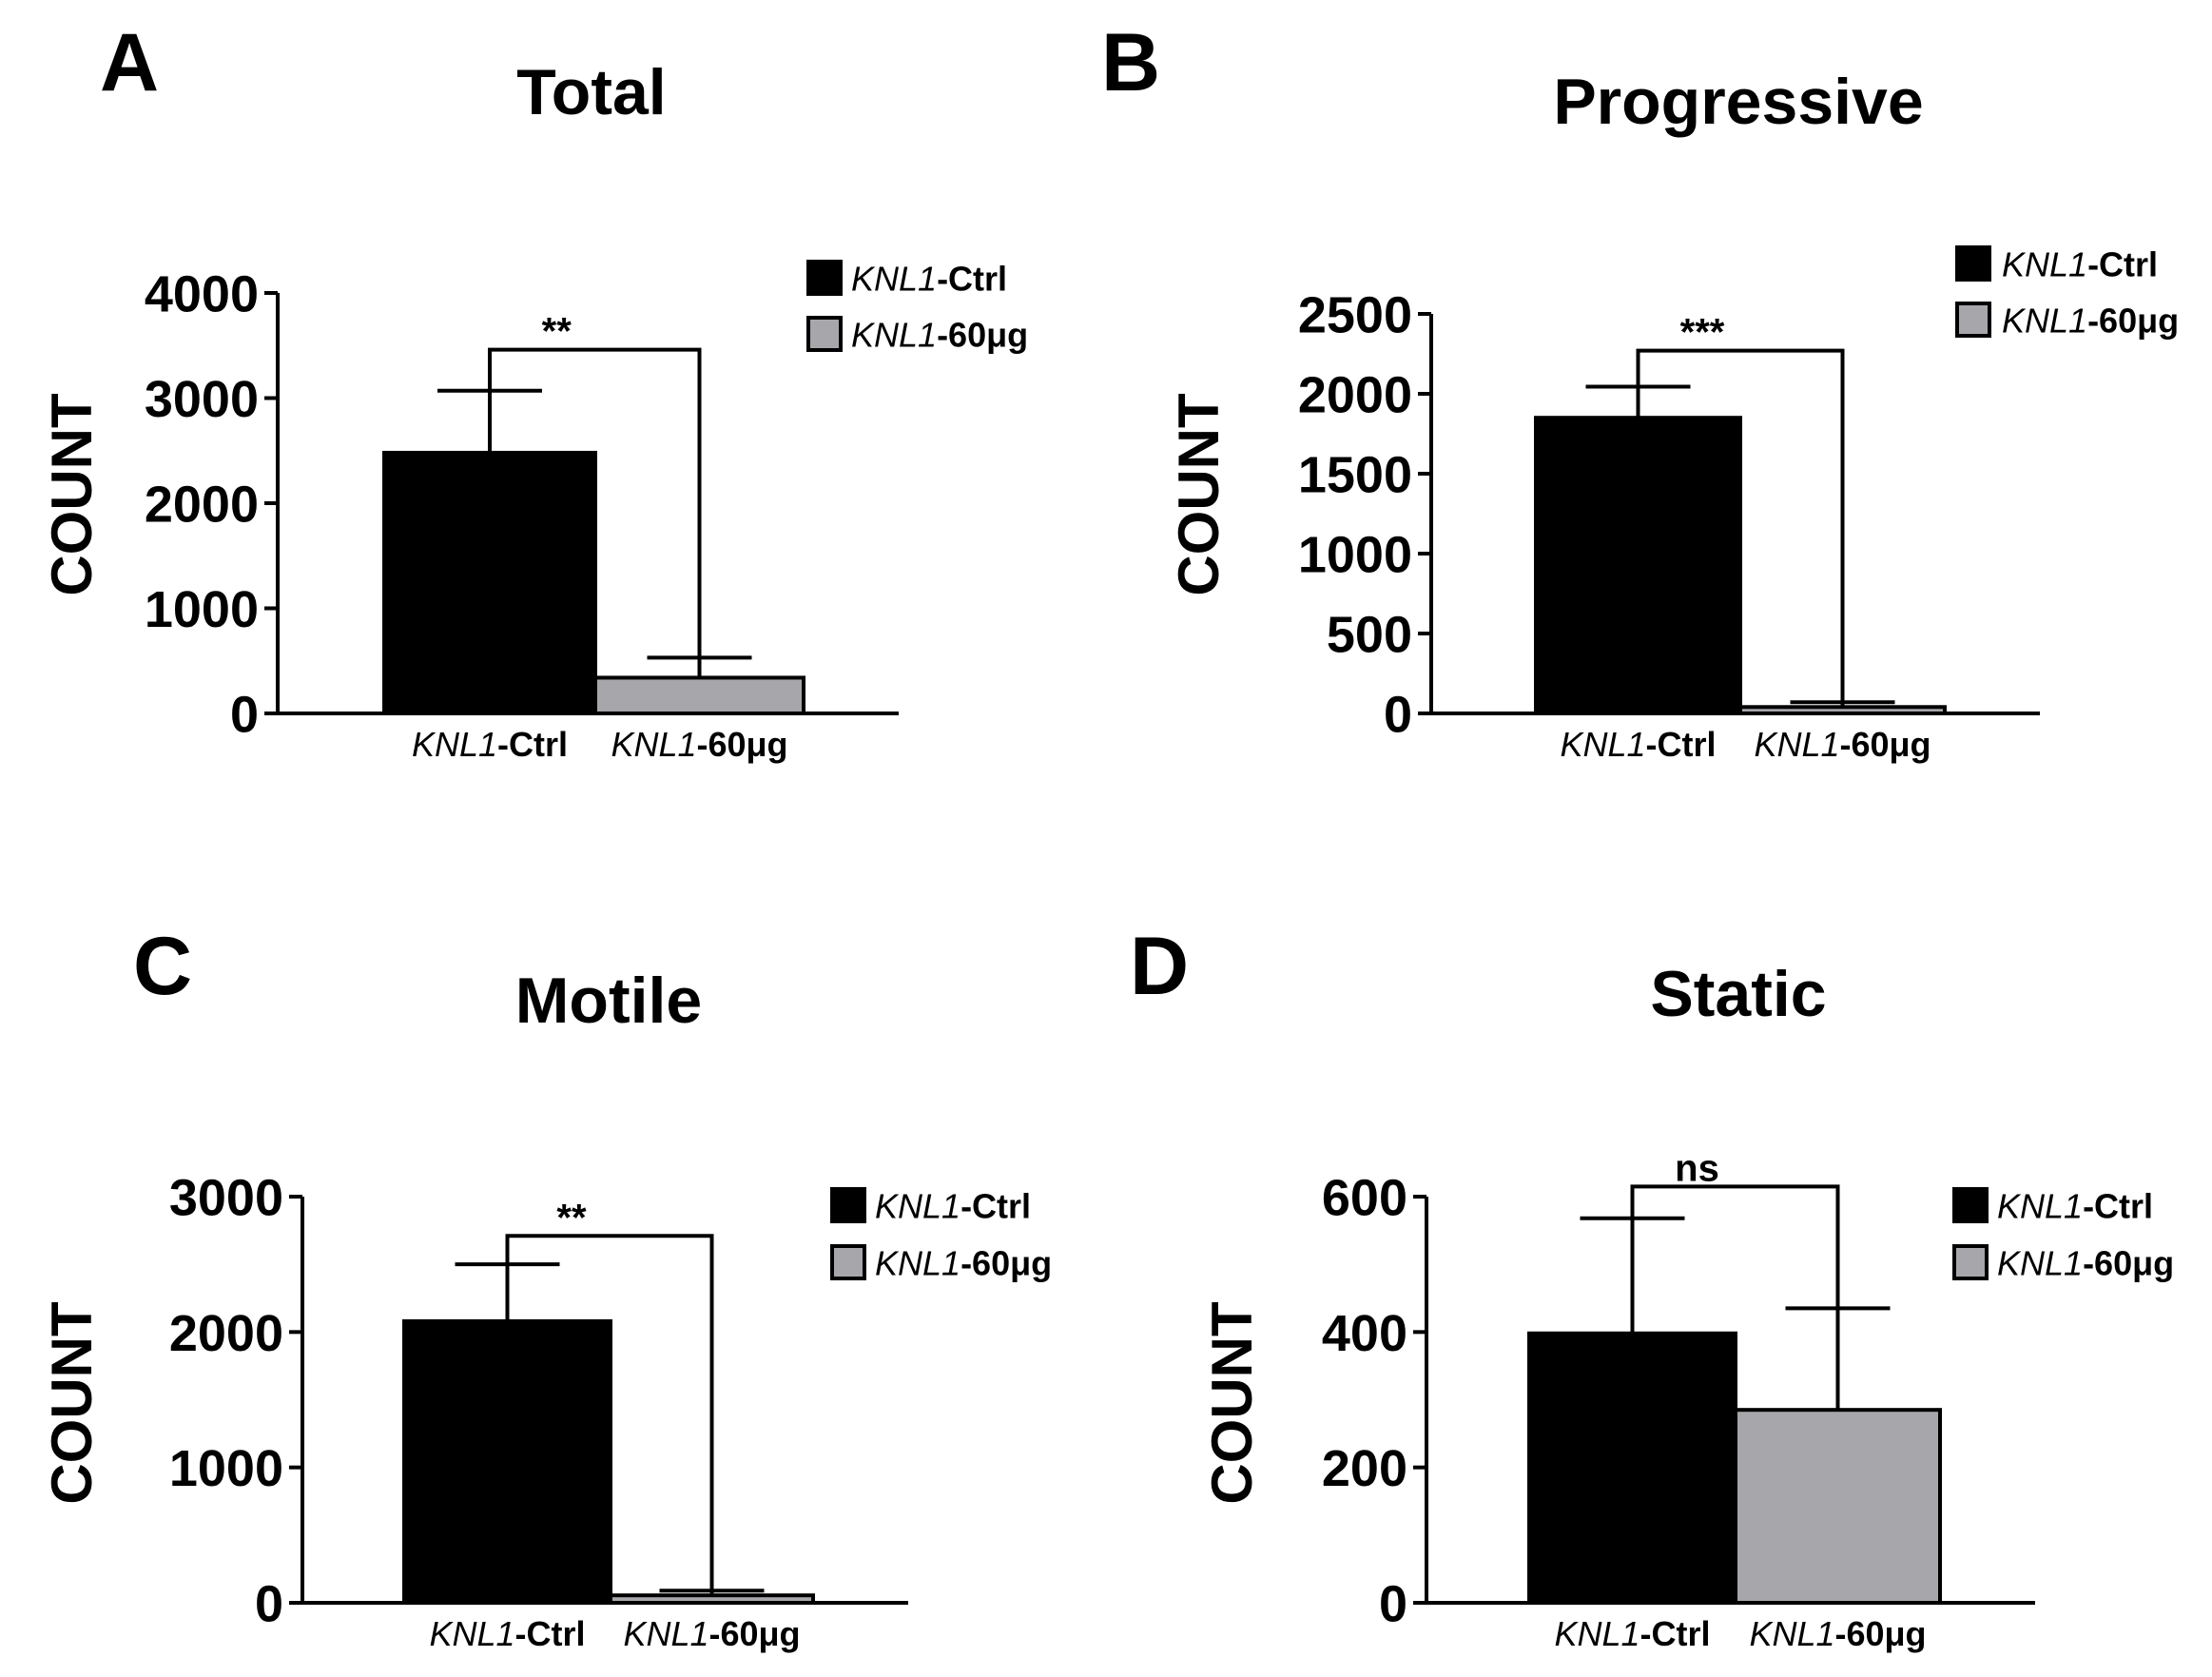  Describe the element at coordinates (1369, 634) in the screenshot. I see `y-tick-label: 500` at that location.